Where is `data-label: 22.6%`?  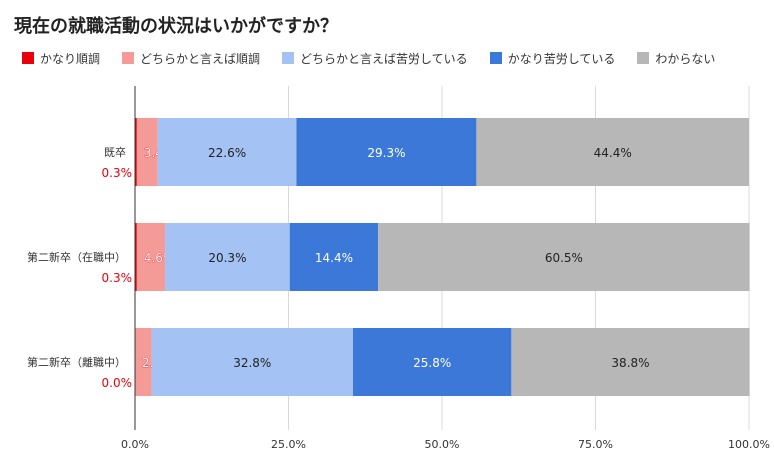
data-label: 22.6% is located at coordinates (227, 153).